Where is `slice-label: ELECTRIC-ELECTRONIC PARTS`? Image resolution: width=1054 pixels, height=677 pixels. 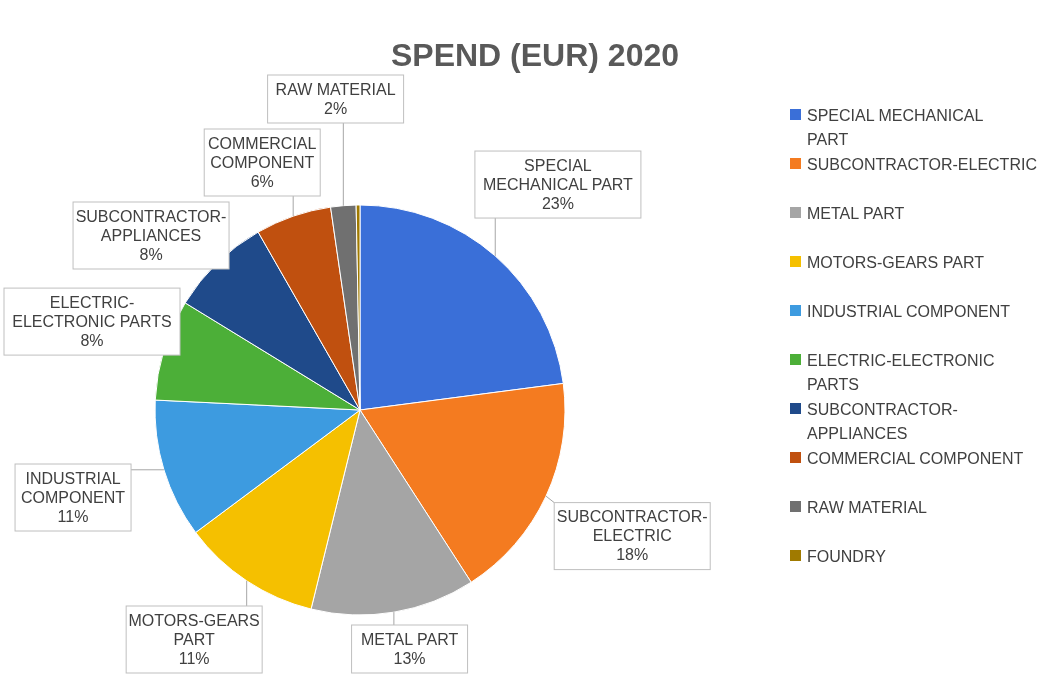 slice-label: ELECTRIC-ELECTRONIC PARTS is located at coordinates (92, 311).